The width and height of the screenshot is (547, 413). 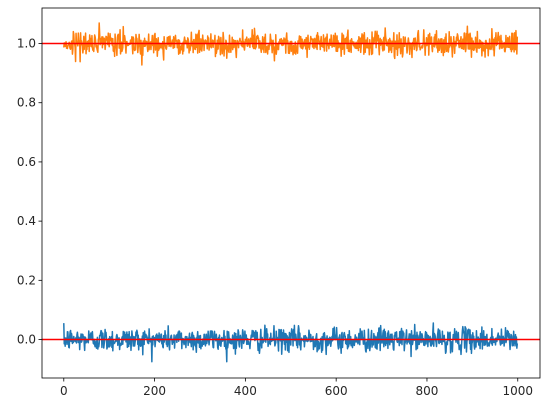 What do you see at coordinates (336, 391) in the screenshot?
I see `x-tick-label: 600` at bounding box center [336, 391].